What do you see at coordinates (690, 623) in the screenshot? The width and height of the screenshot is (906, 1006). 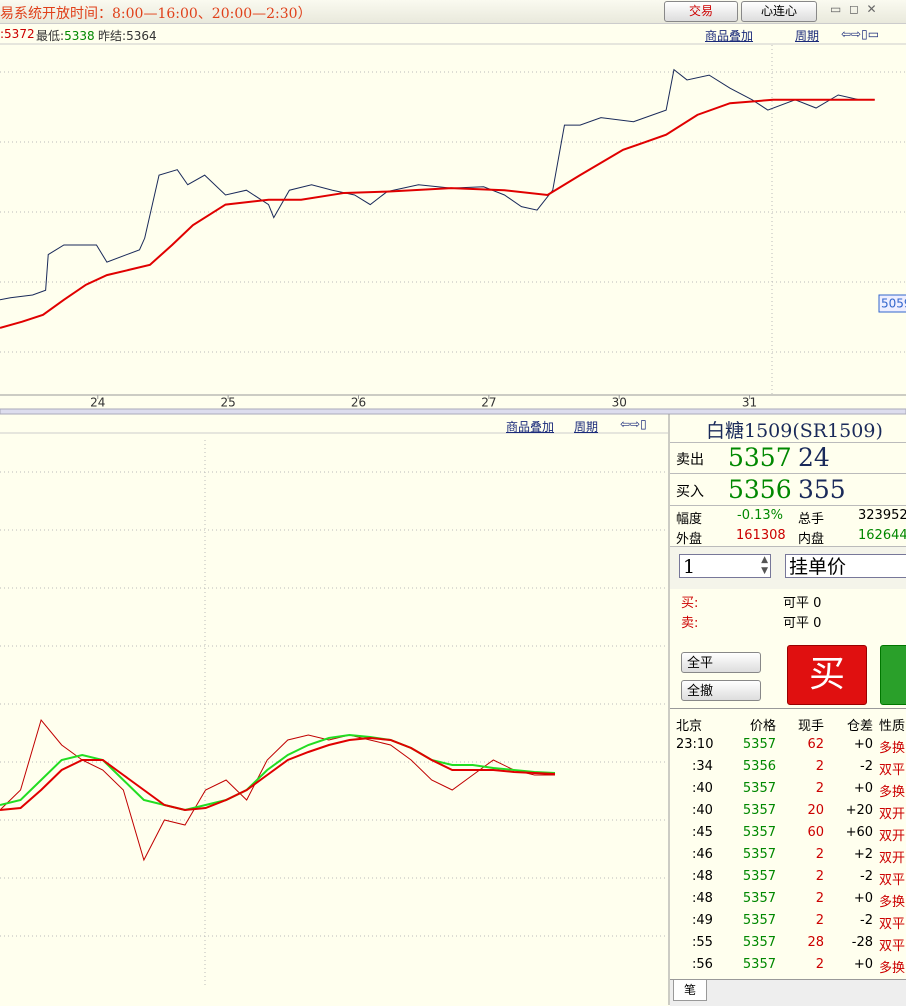 I see `sell-short: 卖:` at bounding box center [690, 623].